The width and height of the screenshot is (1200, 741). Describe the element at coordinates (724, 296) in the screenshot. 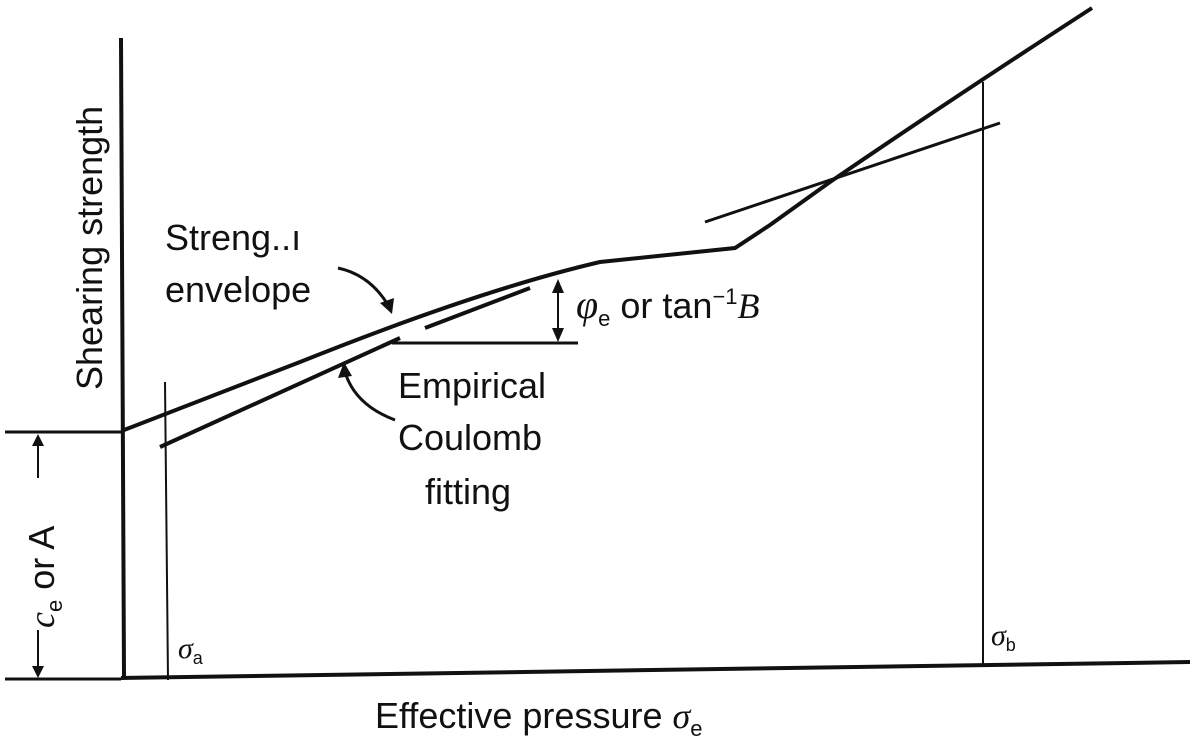

I see `angle-exponent: −1` at that location.